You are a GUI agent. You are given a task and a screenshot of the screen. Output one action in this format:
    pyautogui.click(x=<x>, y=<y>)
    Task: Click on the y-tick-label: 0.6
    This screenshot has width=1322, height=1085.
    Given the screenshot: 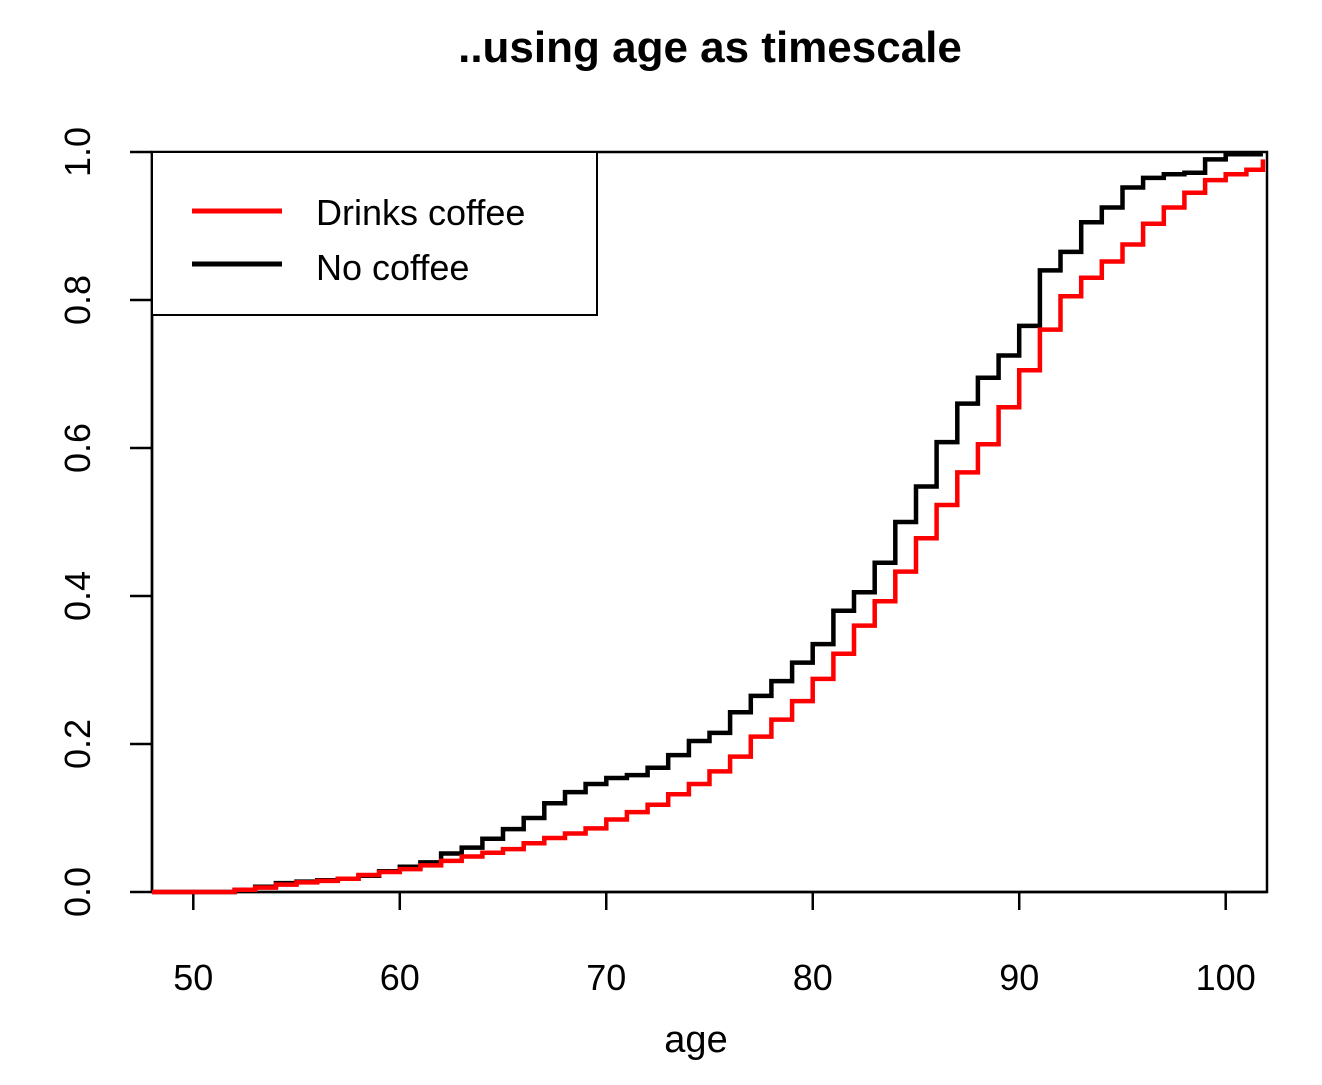 What is the action you would take?
    pyautogui.click(x=77, y=448)
    